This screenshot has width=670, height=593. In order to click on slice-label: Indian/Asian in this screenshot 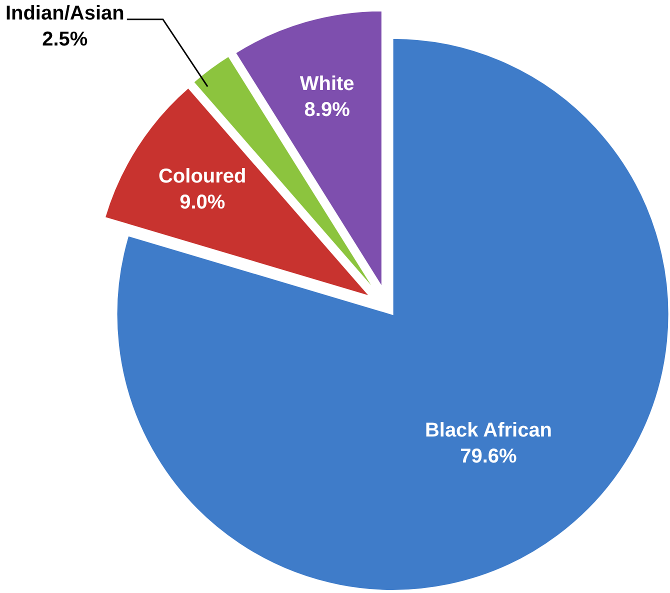, I will do `click(64, 13)`.